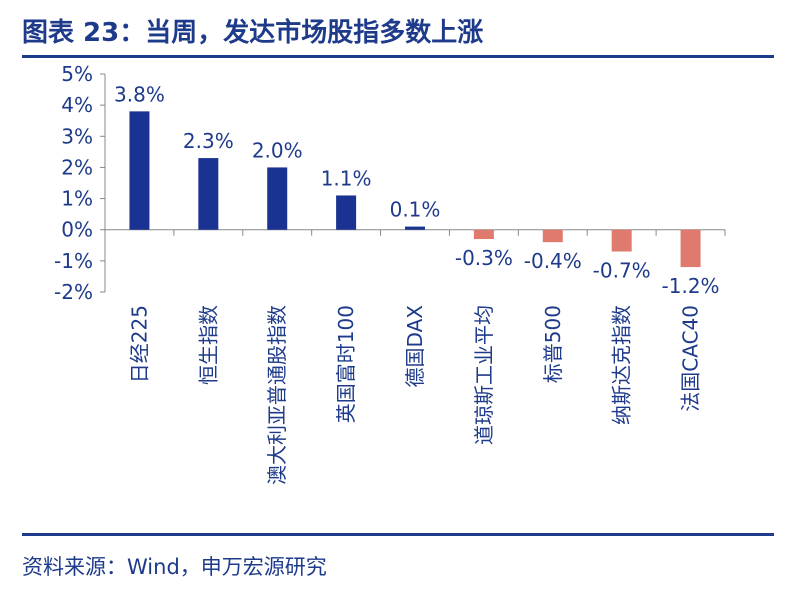 The height and width of the screenshot is (591, 785). I want to click on footer-divider, so click(398, 534).